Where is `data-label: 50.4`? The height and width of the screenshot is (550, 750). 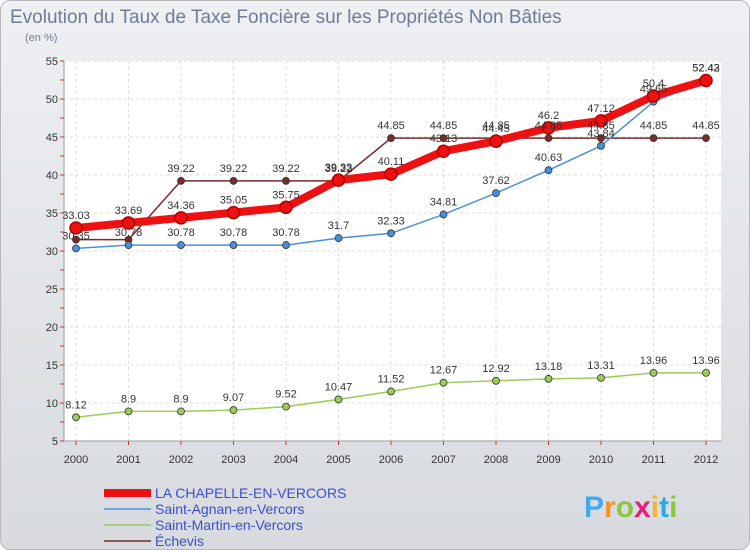
data-label: 50.4 is located at coordinates (653, 84).